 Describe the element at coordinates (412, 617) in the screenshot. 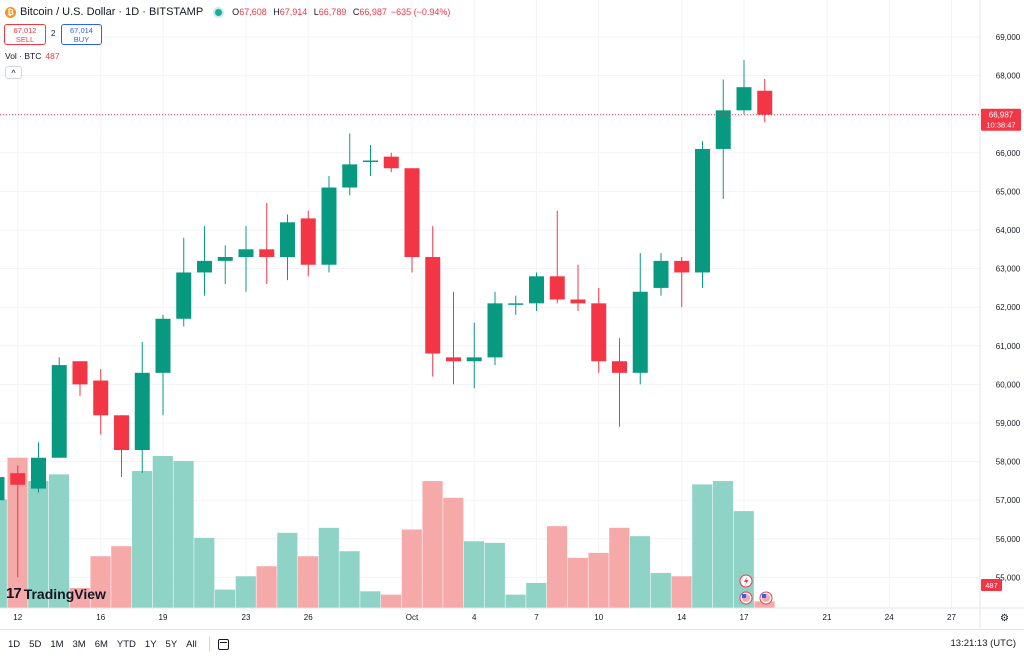

I see `time-tick-label: Oct` at that location.